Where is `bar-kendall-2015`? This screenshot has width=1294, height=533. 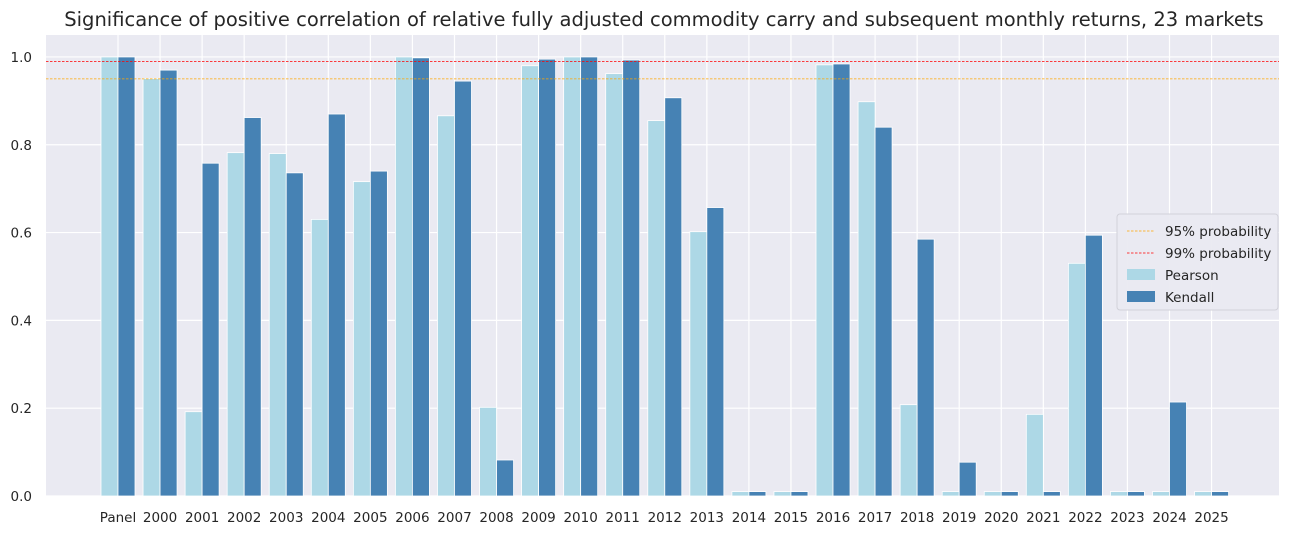 bar-kendall-2015 is located at coordinates (799, 494).